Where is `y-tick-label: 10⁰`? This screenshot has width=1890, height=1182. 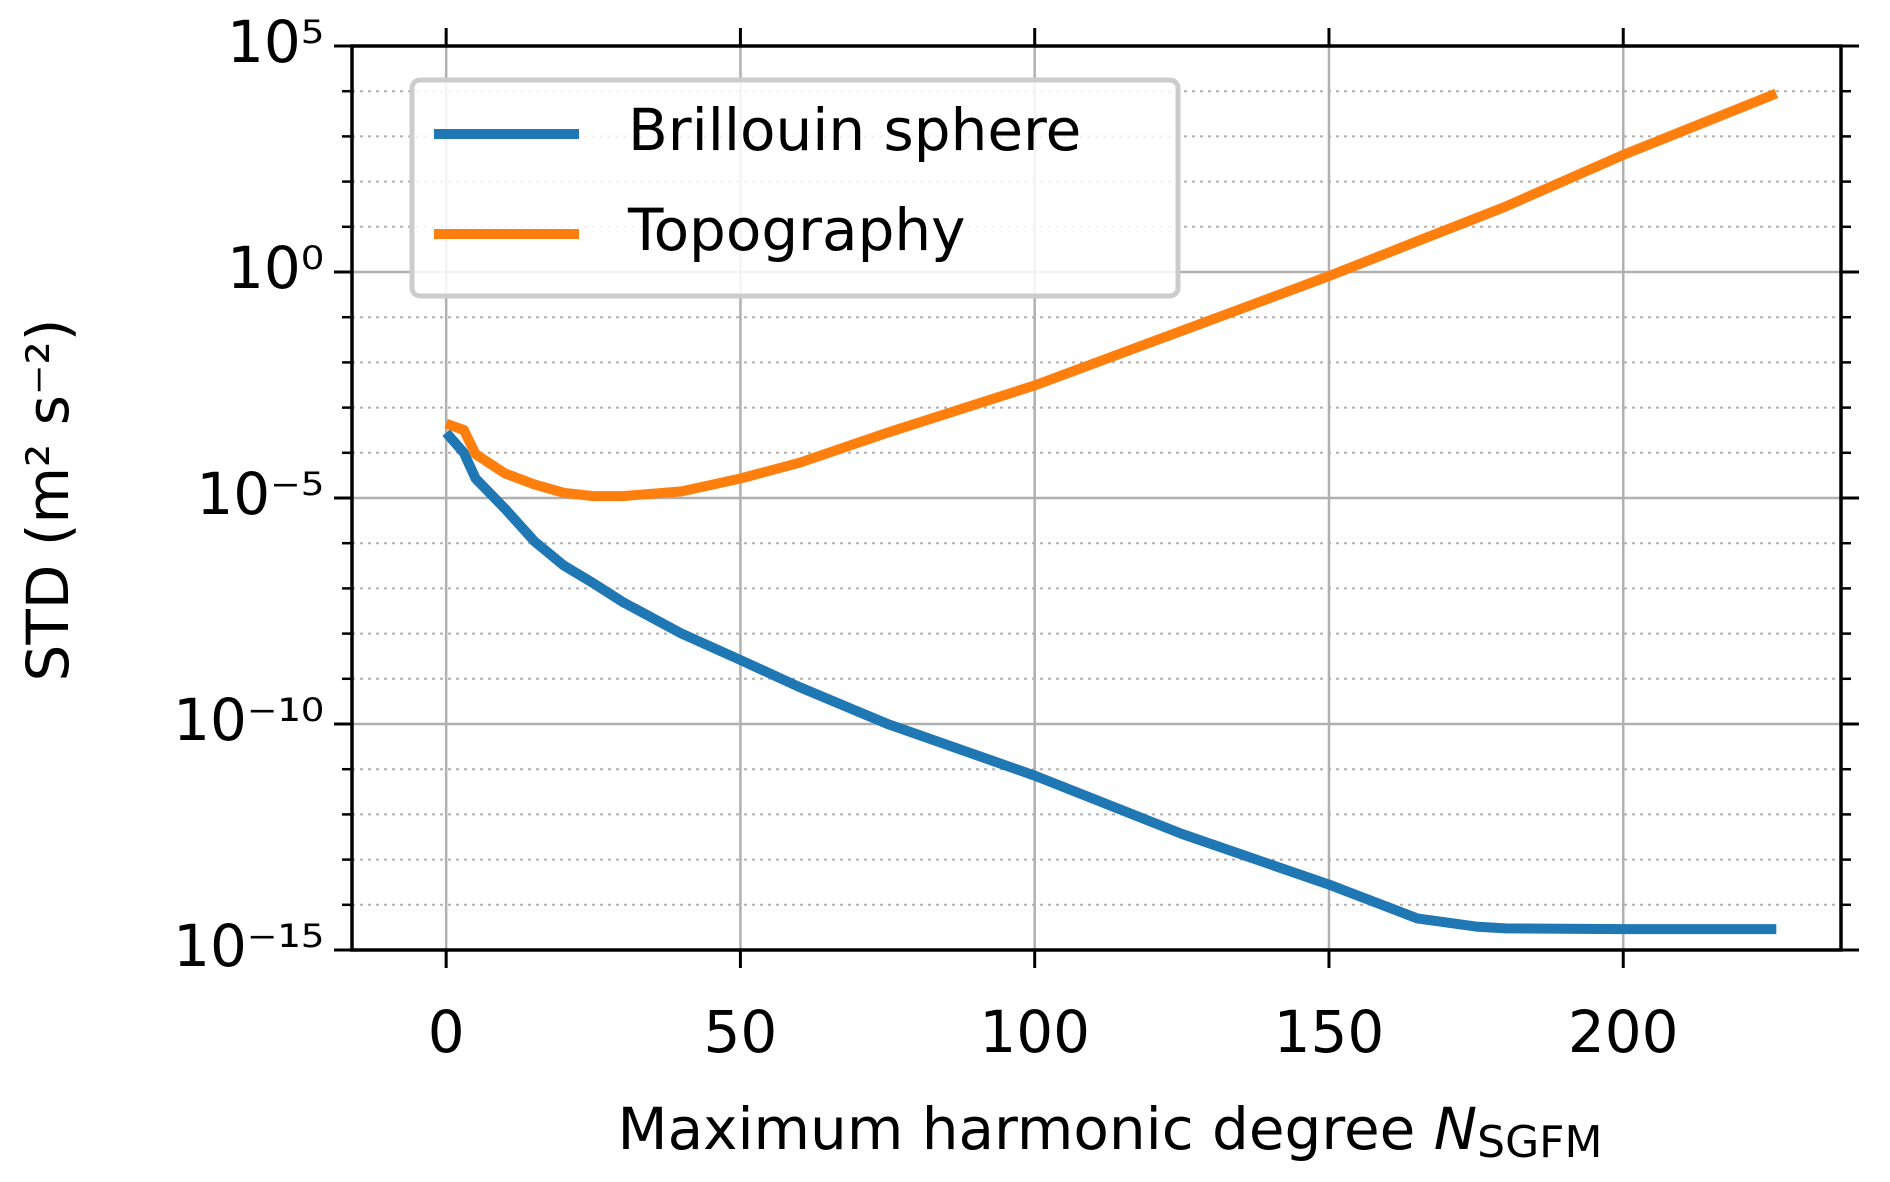 y-tick-label: 10⁰ is located at coordinates (275, 268).